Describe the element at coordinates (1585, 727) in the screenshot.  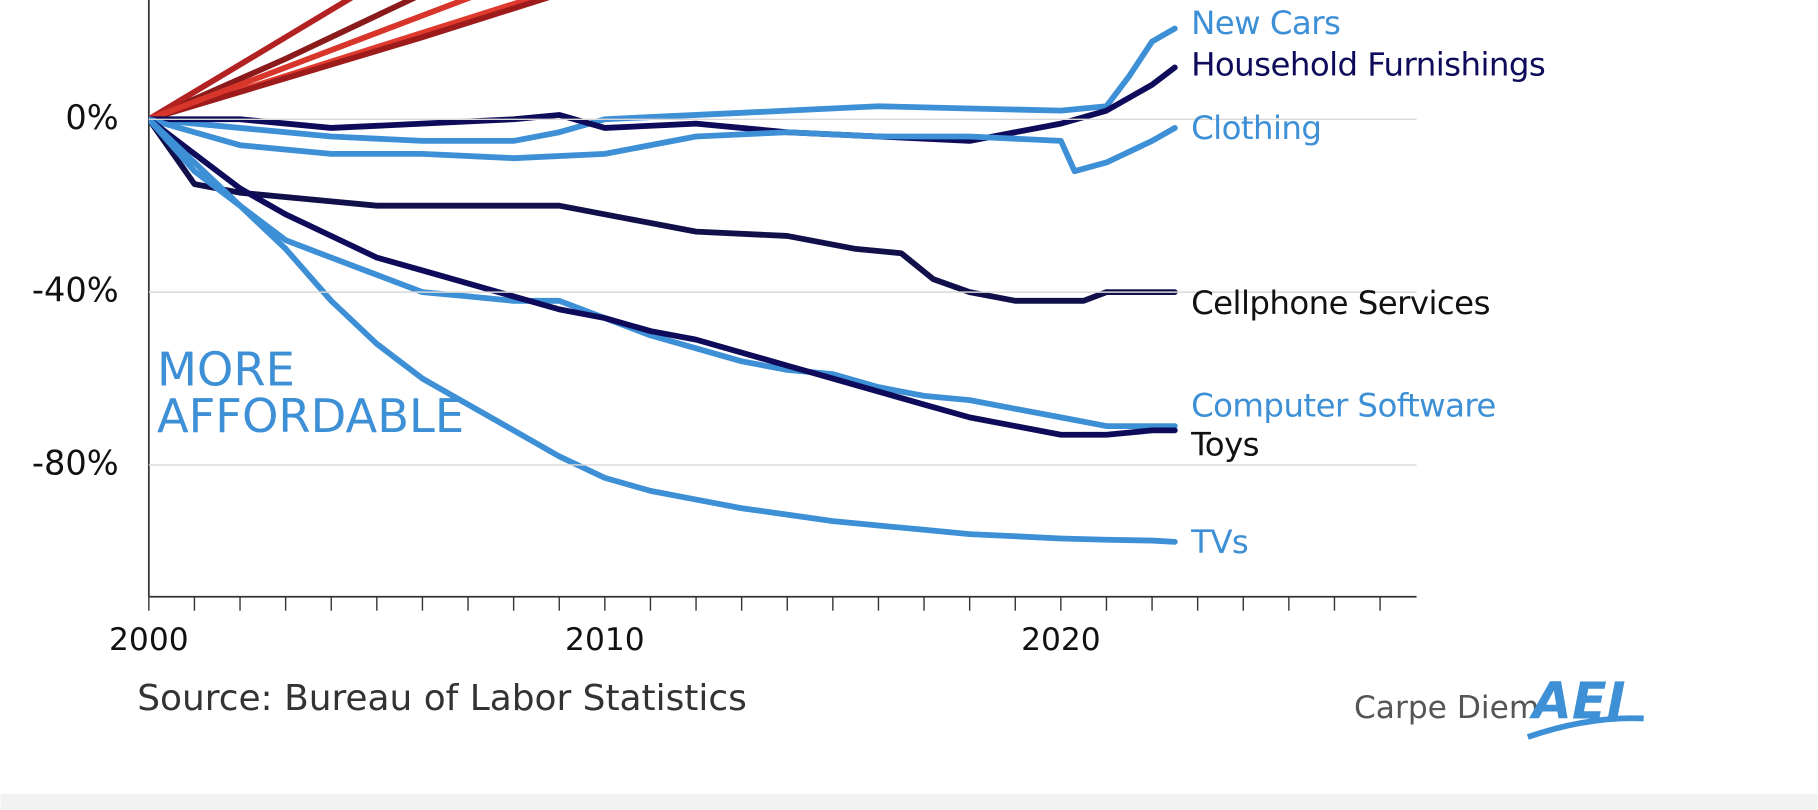
I see `logo-swoosh` at that location.